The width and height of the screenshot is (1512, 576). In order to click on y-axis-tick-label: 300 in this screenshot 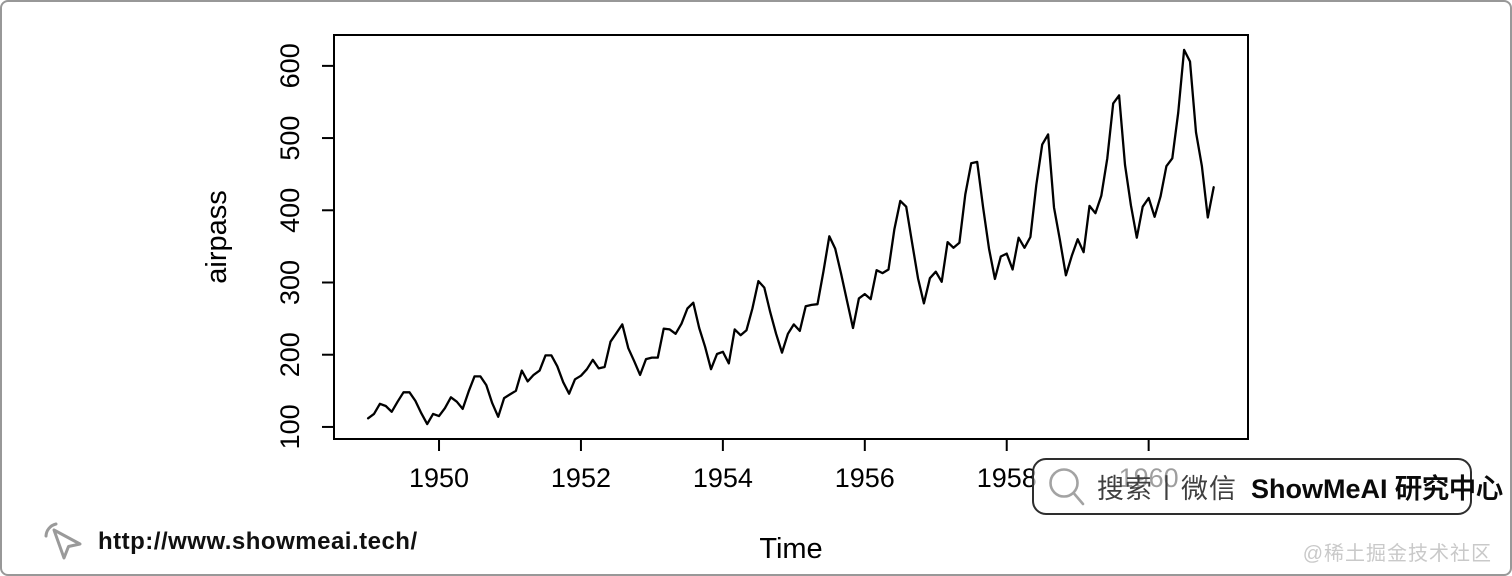, I will do `click(290, 282)`.